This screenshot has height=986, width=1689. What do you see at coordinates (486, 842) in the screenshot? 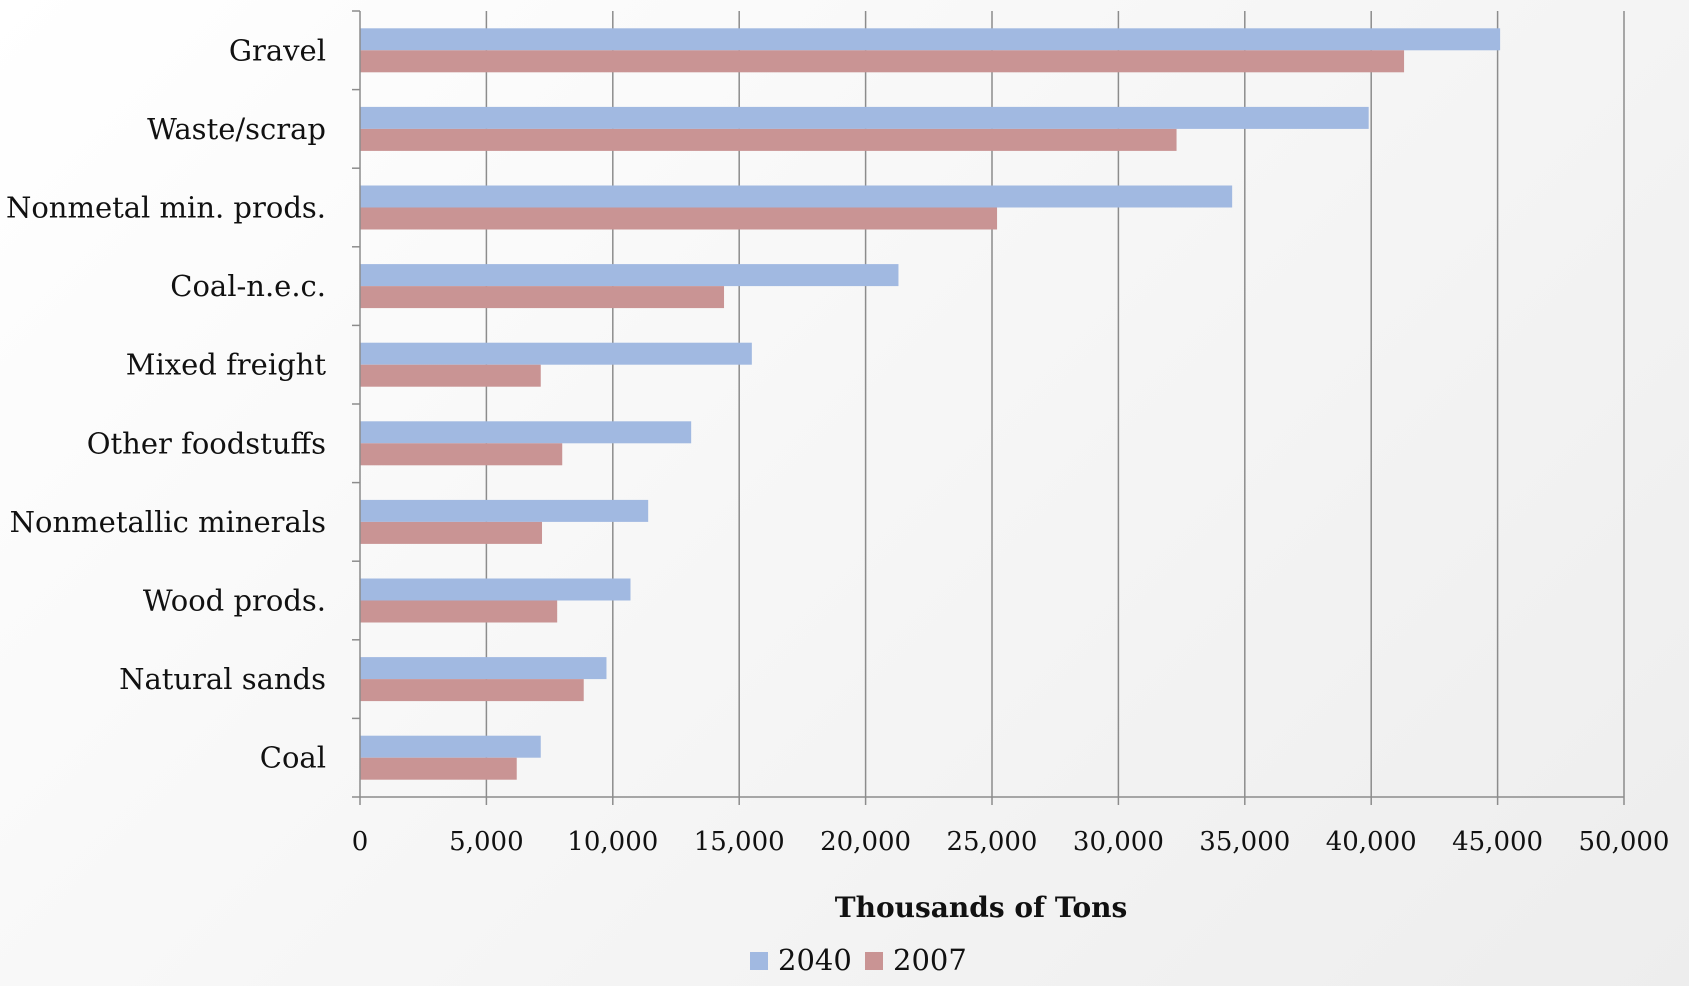
I see `x-tick-label: 5,000` at bounding box center [486, 842].